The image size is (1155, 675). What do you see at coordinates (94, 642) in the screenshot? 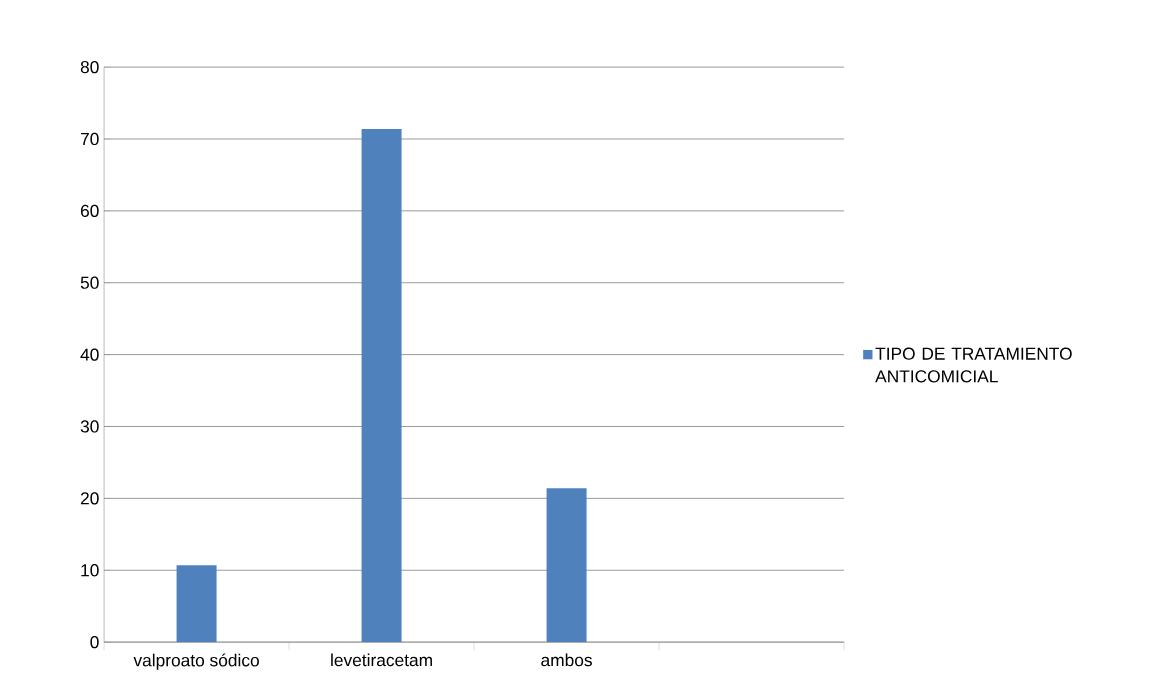
I see `y-tick-label: 0` at bounding box center [94, 642].